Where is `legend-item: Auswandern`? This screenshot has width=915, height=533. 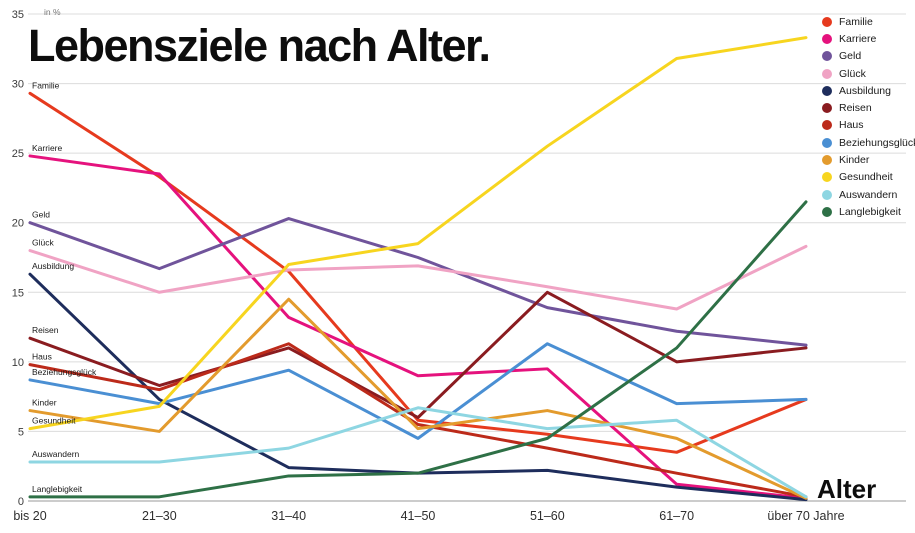
legend-item: Auswandern is located at coordinates (868, 194).